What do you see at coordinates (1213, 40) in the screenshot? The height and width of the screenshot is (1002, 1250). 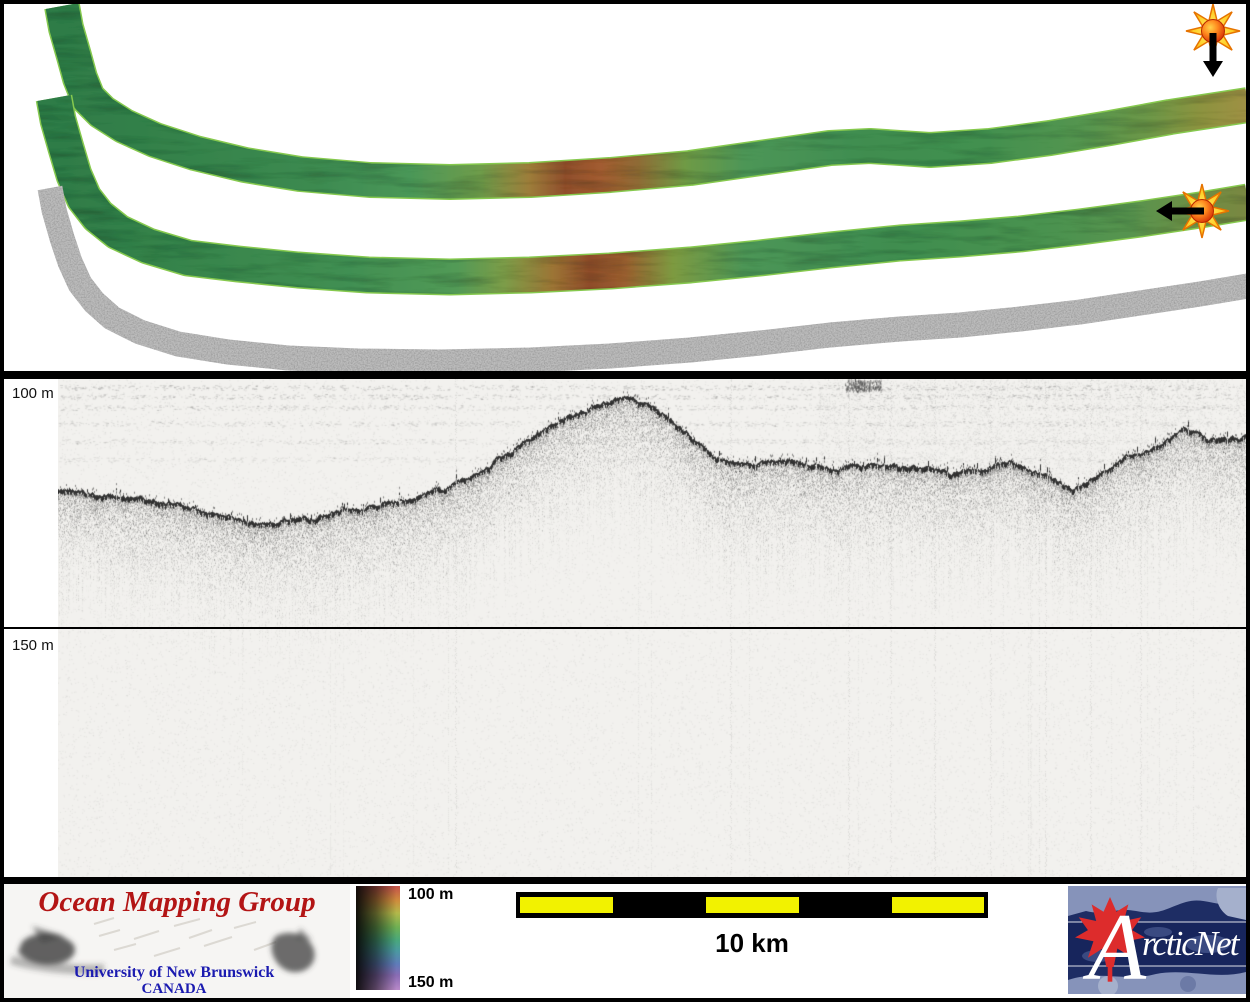 I see `sun-illumination-down-icon` at bounding box center [1213, 40].